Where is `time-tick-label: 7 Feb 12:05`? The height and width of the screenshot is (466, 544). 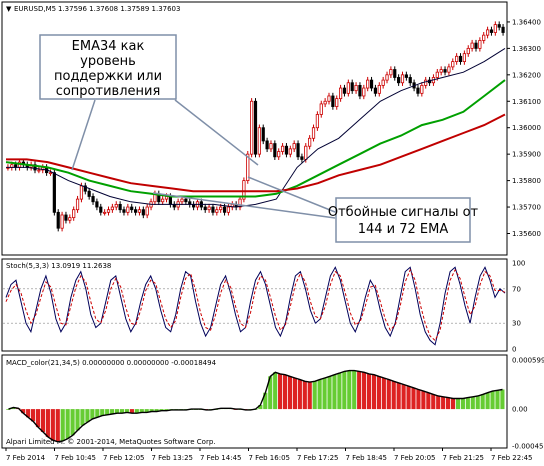
time-tick-label: 7 Feb 12:05 is located at coordinates (123, 458).